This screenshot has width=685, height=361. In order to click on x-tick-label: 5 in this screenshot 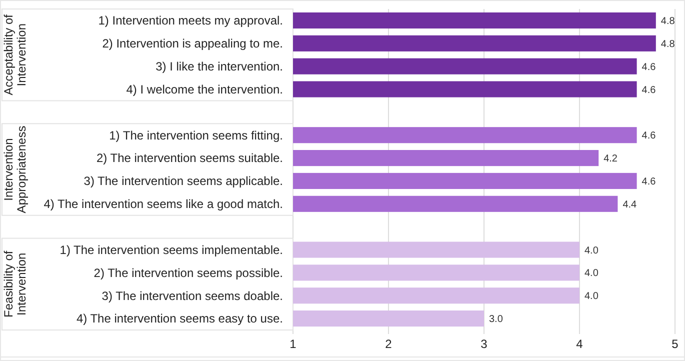, I will do `click(675, 344)`.